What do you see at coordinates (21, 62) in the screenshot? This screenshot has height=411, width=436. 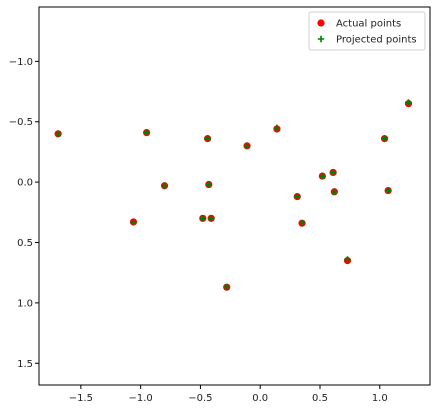 I see `y-tick-label: −1.0` at bounding box center [21, 62].